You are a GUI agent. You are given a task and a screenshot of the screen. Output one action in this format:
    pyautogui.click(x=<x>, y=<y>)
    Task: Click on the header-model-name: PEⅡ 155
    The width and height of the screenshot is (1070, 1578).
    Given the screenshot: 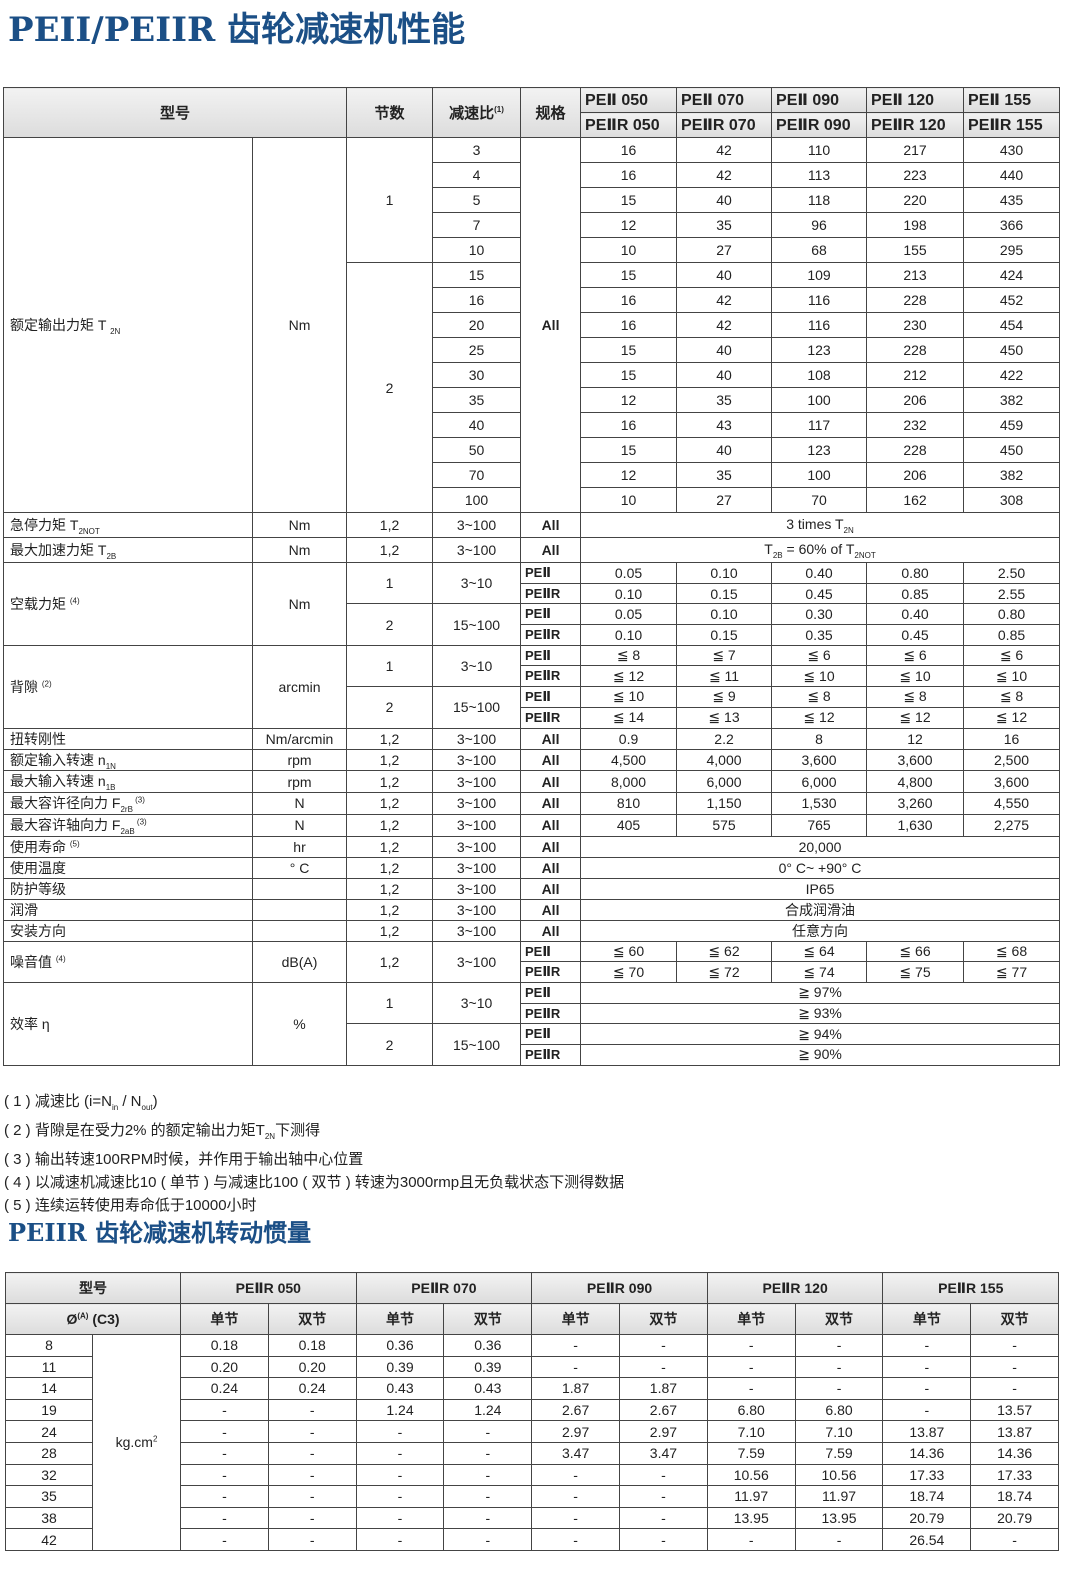 What is the action you would take?
    pyautogui.click(x=1012, y=100)
    